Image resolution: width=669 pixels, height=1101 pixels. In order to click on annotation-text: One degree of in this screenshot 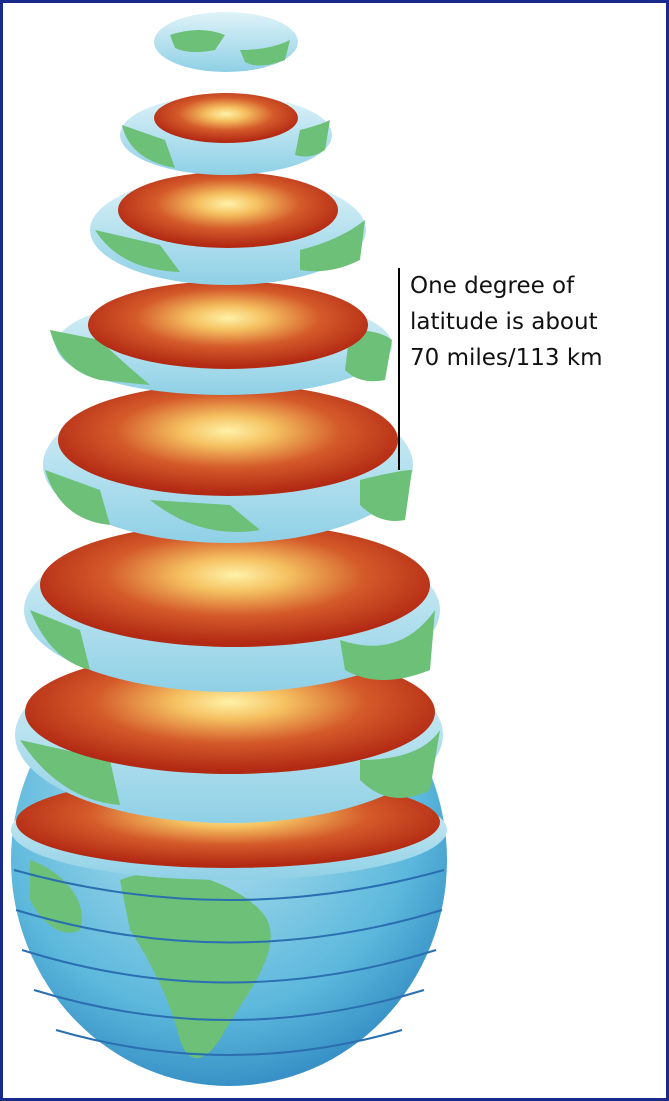, I will do `click(492, 286)`.